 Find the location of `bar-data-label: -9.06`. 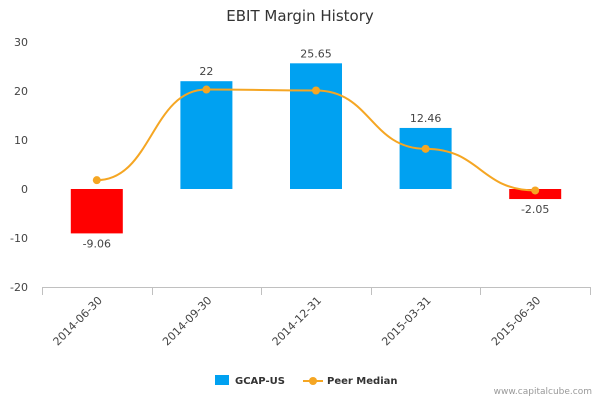

bar-data-label: -9.06 is located at coordinates (97, 243).